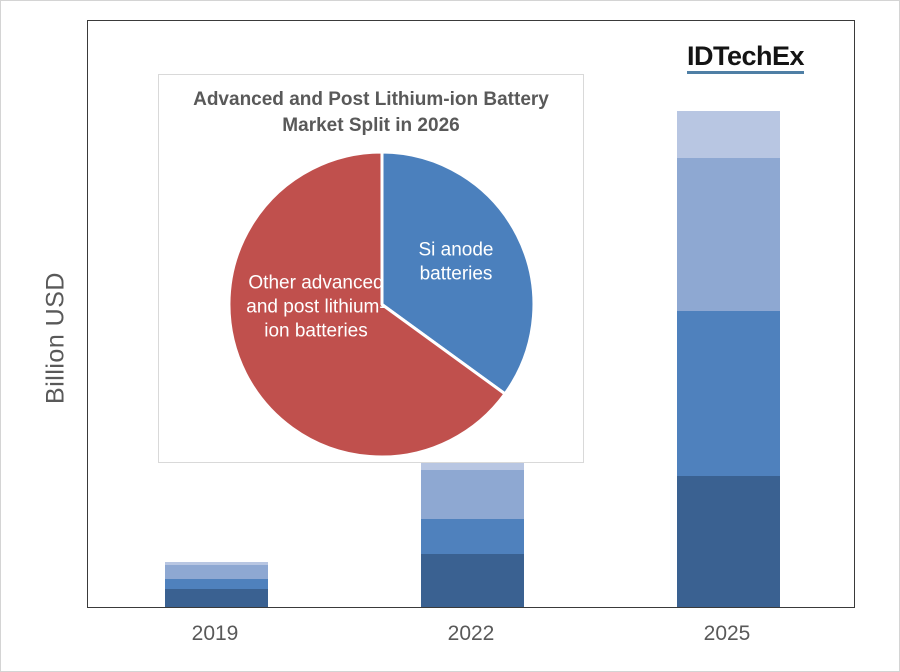 The image size is (900, 672). What do you see at coordinates (371, 99) in the screenshot?
I see `pie-title-line1: Advanced and Post Lithium-ion Battery` at bounding box center [371, 99].